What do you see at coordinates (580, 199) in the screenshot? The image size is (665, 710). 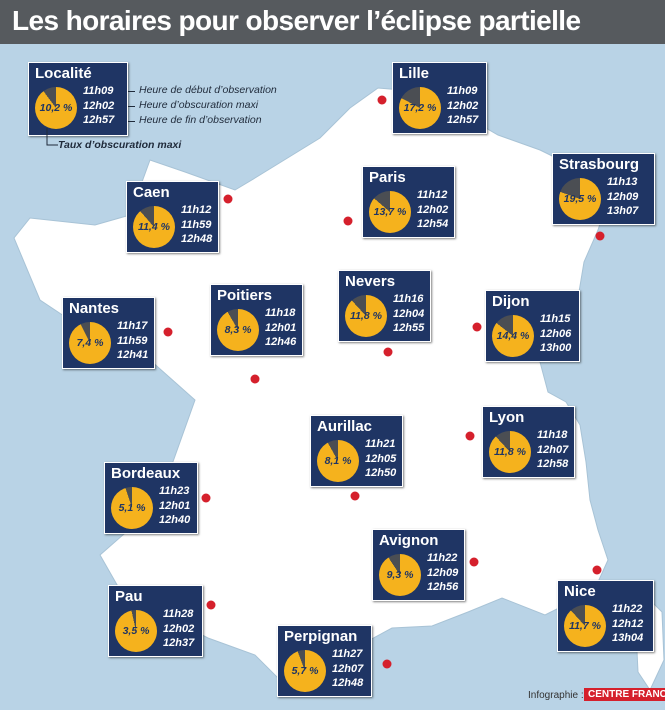 I see `obscuration-percent: 19,5 %` at bounding box center [580, 199].